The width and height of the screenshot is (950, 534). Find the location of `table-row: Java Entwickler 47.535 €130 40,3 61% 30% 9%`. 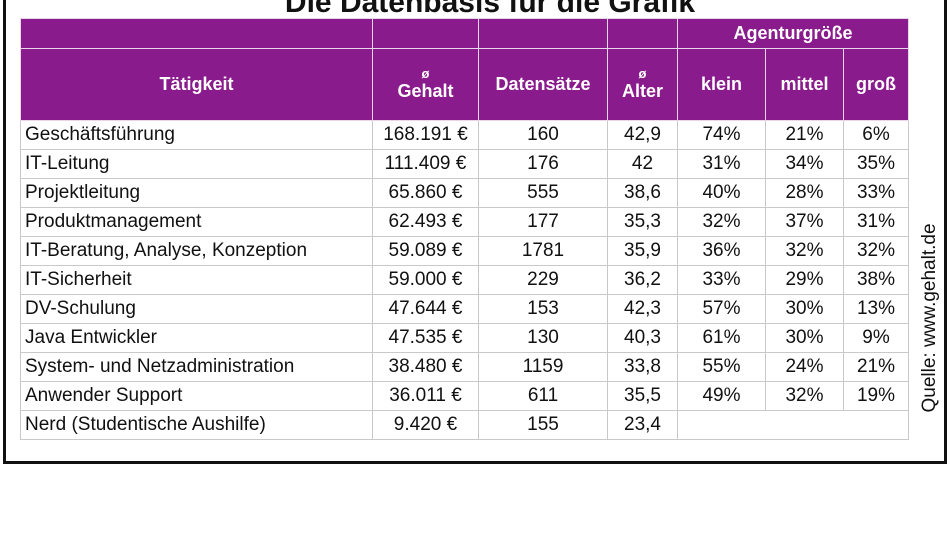

table-row: Java Entwickler 47.535 €130 40,3 61% 30% 9% is located at coordinates (464, 338).